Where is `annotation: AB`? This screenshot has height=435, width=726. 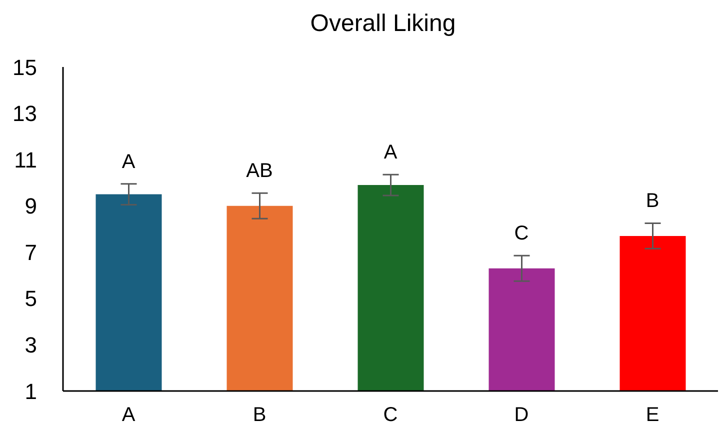
annotation: AB is located at coordinates (259, 171).